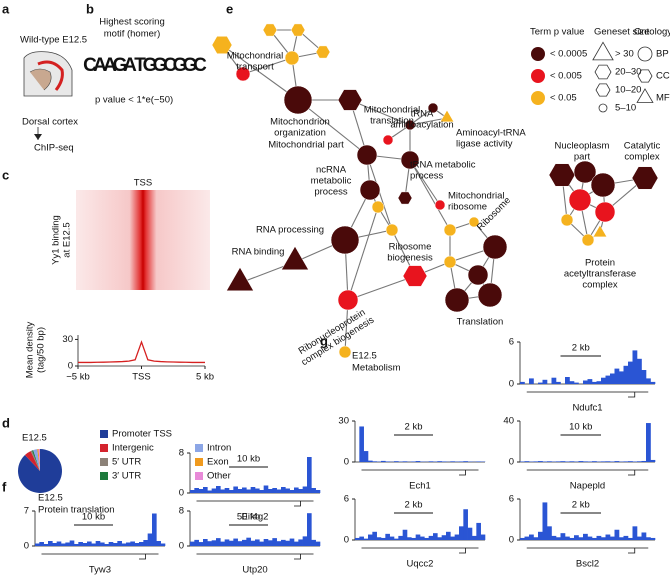  What do you see at coordinates (219, 448) in the screenshot?
I see `legend-label: Intron` at bounding box center [219, 448].